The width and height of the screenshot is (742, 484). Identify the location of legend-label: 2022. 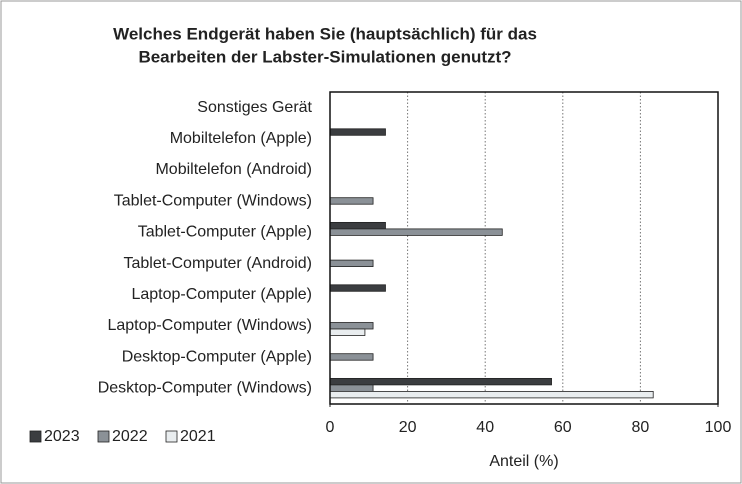
(130, 436).